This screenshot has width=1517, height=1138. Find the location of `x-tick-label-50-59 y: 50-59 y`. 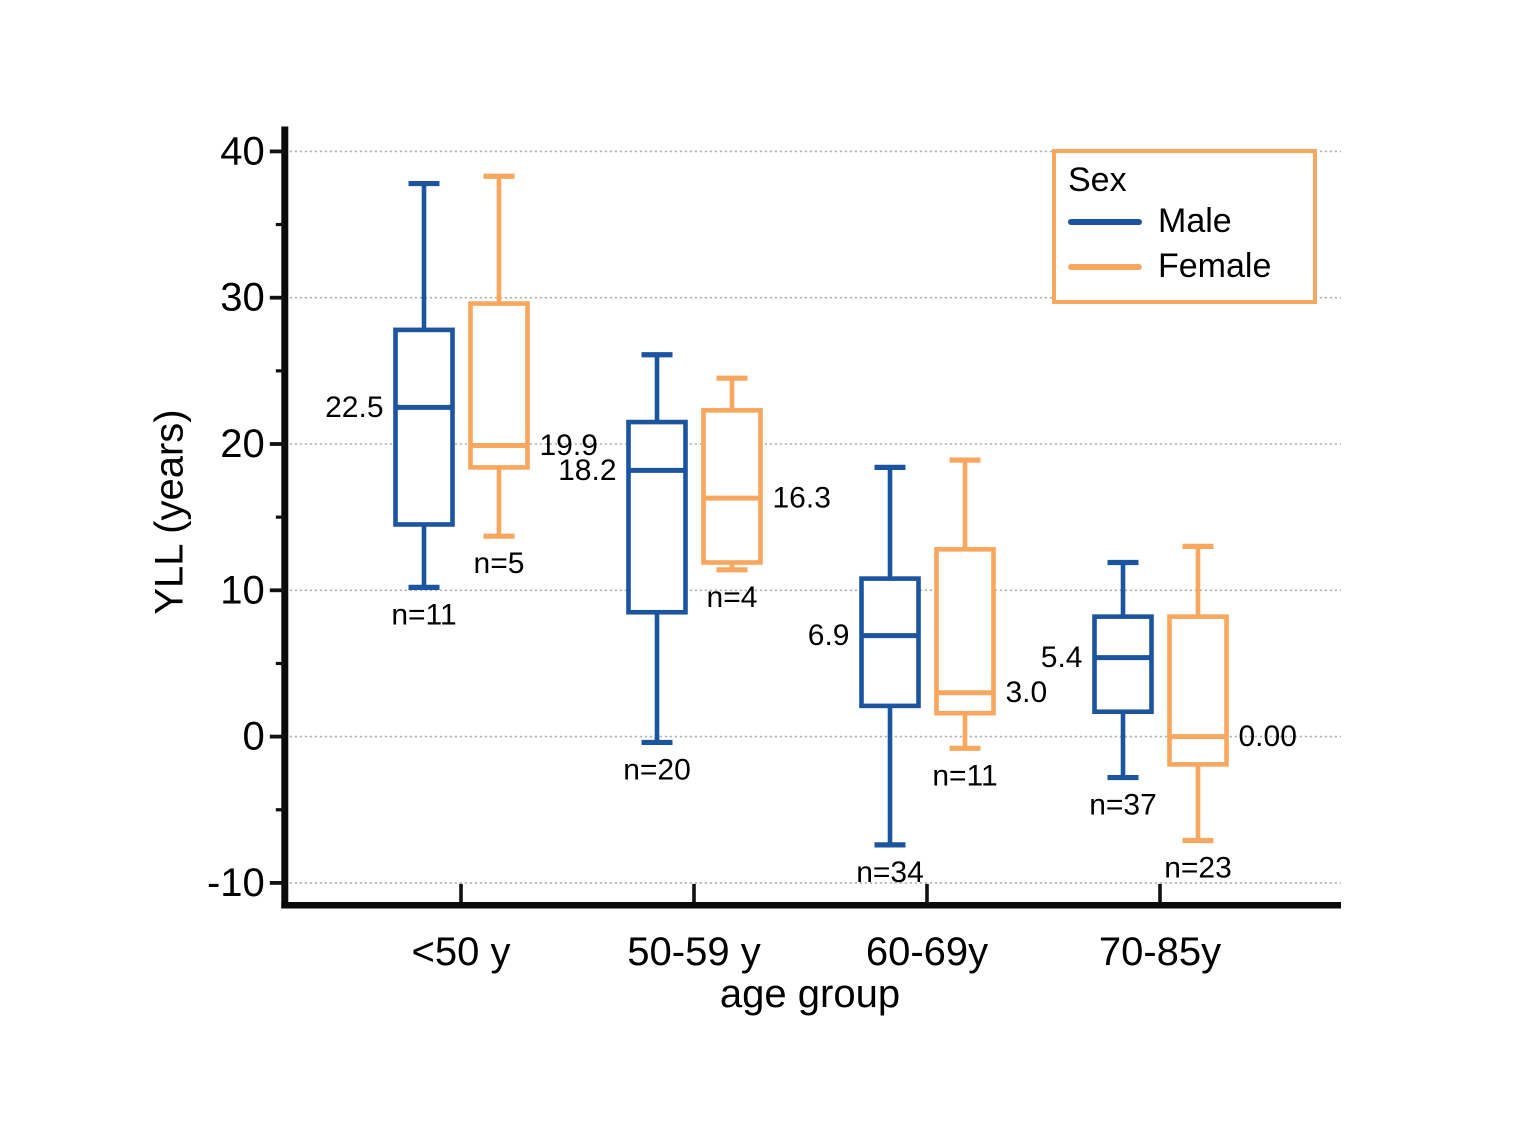

x-tick-label-50-59 y: 50-59 y is located at coordinates (693, 952).